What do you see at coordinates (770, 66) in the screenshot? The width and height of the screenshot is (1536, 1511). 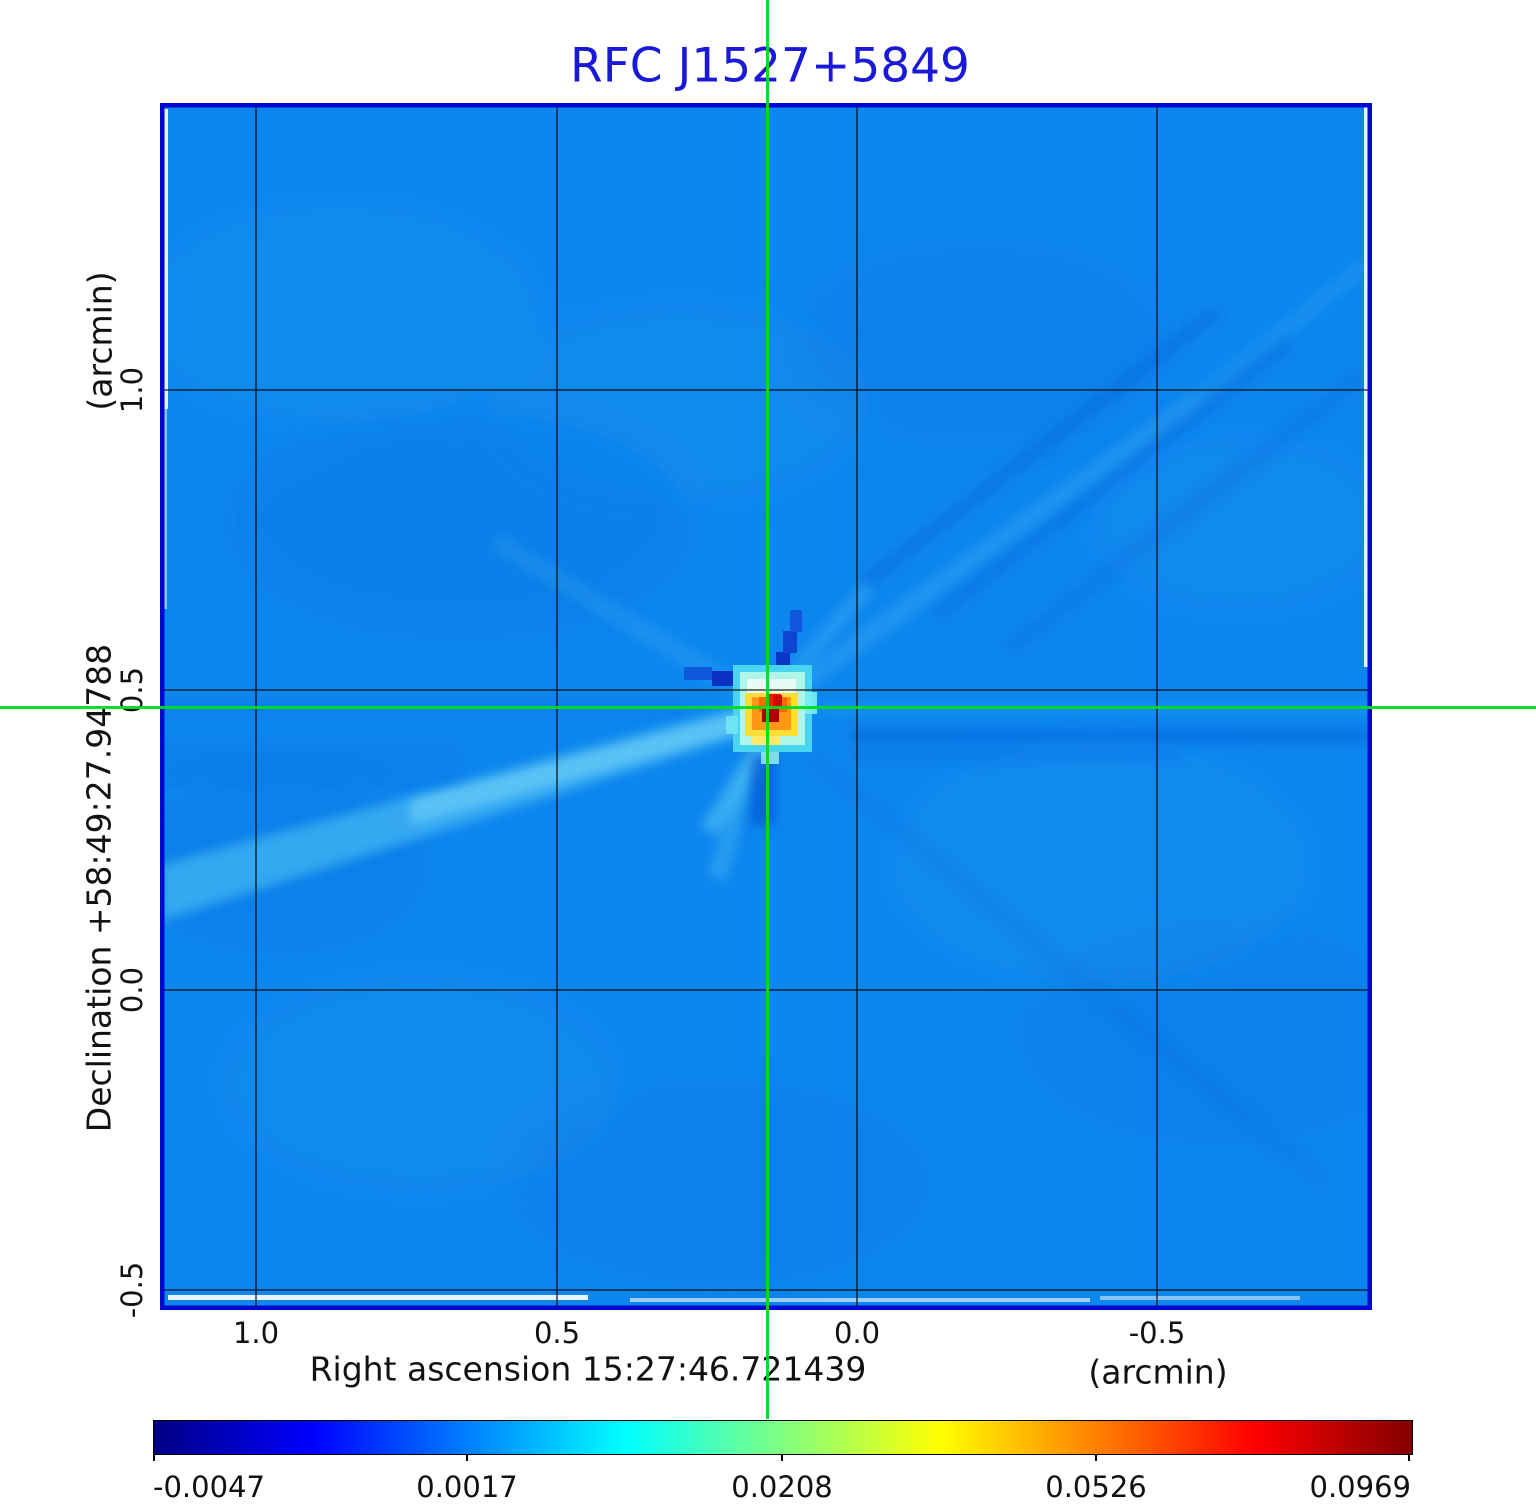 I see `page-title: RFC J1527+5849` at bounding box center [770, 66].